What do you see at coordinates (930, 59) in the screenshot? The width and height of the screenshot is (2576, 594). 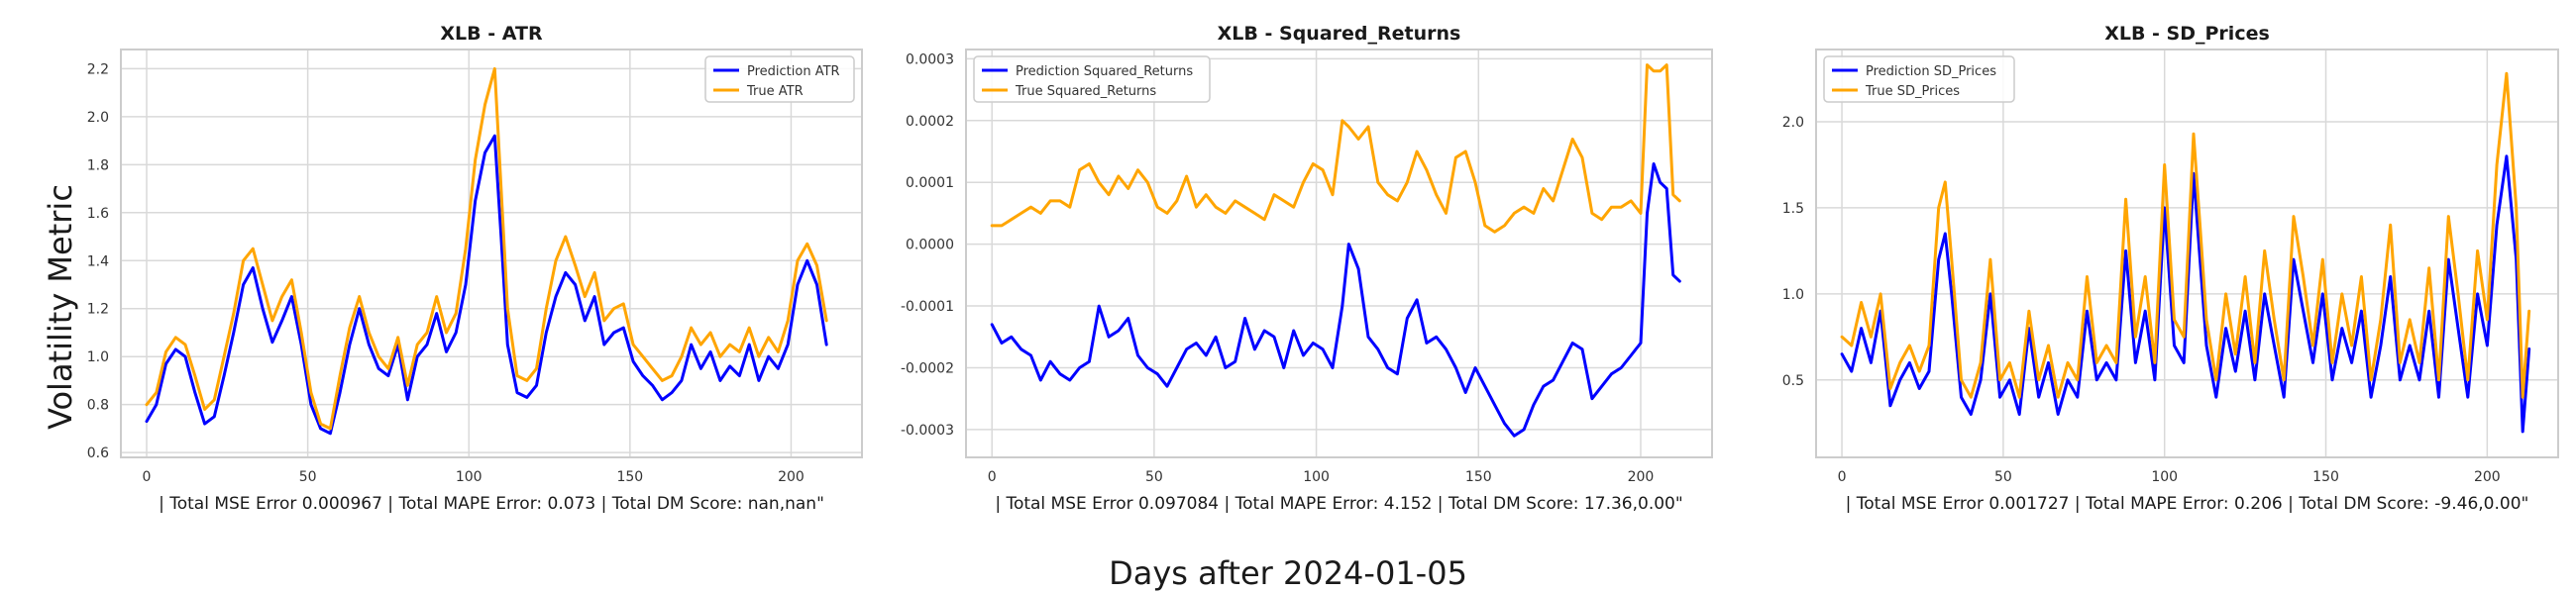 I see `y-tick-label: 0.0003` at bounding box center [930, 59].